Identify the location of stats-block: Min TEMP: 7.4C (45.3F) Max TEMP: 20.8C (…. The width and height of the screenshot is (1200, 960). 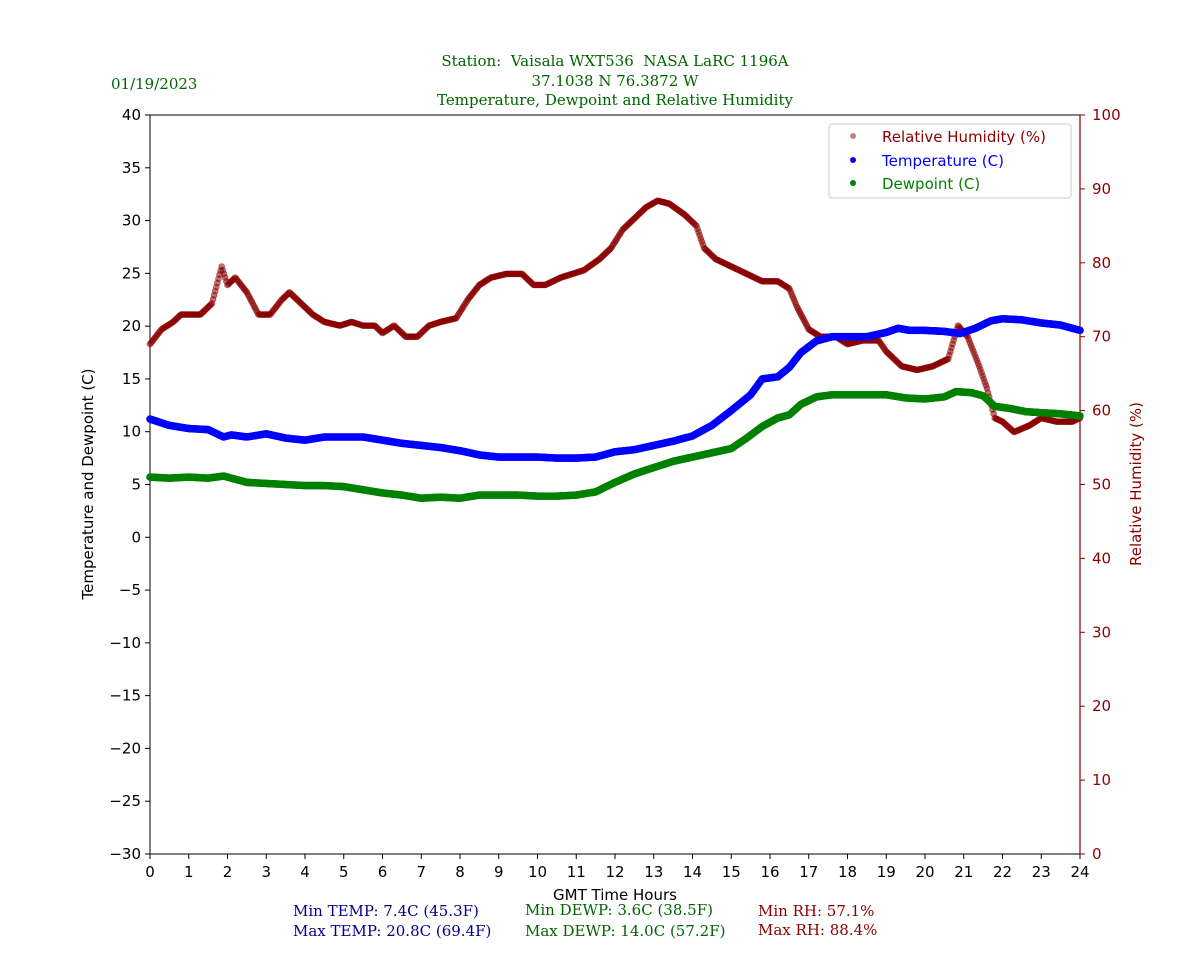
(585, 920).